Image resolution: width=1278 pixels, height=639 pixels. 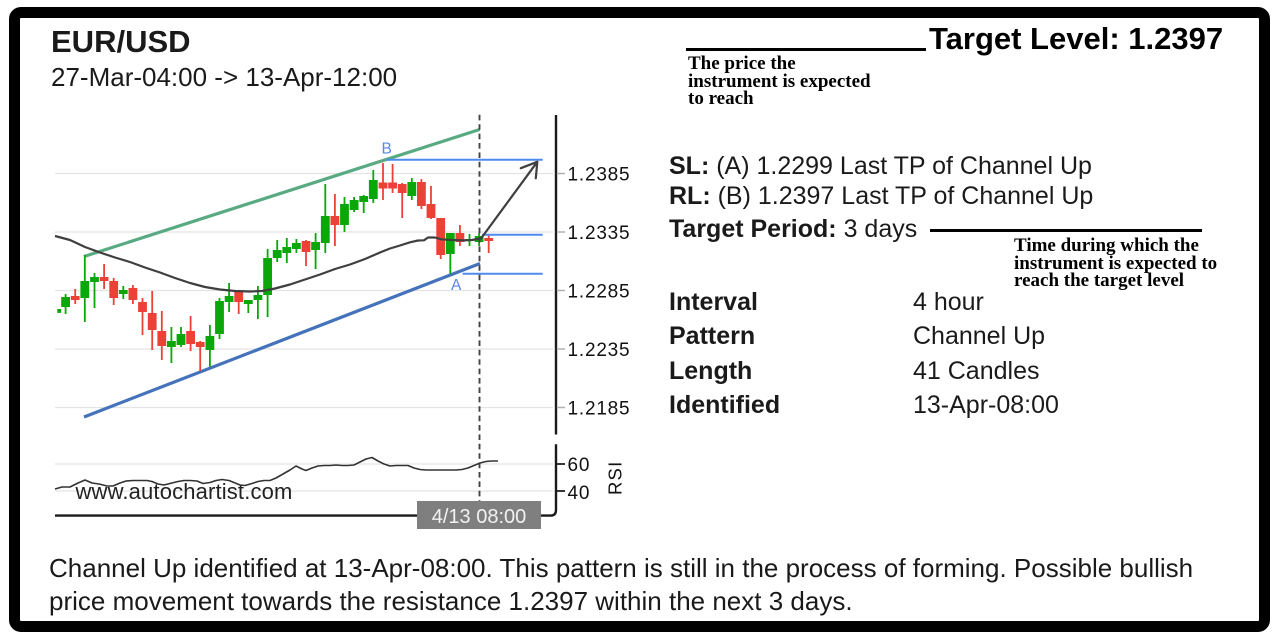 I want to click on svg-text: 1.2285, so click(x=599, y=292).